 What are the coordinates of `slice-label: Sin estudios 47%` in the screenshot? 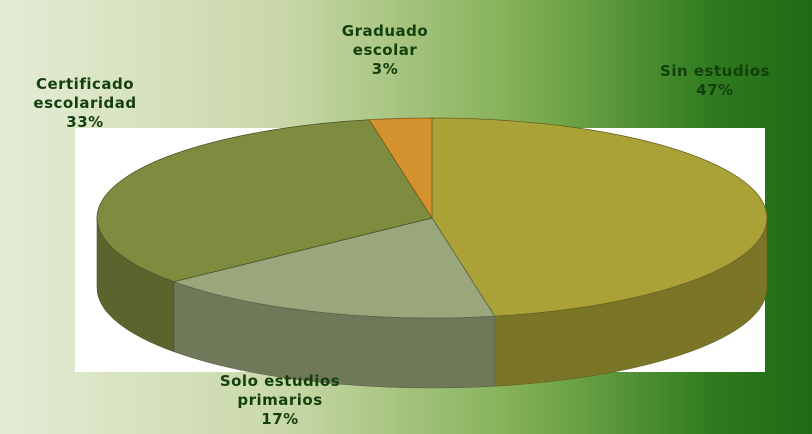 It's located at (715, 81).